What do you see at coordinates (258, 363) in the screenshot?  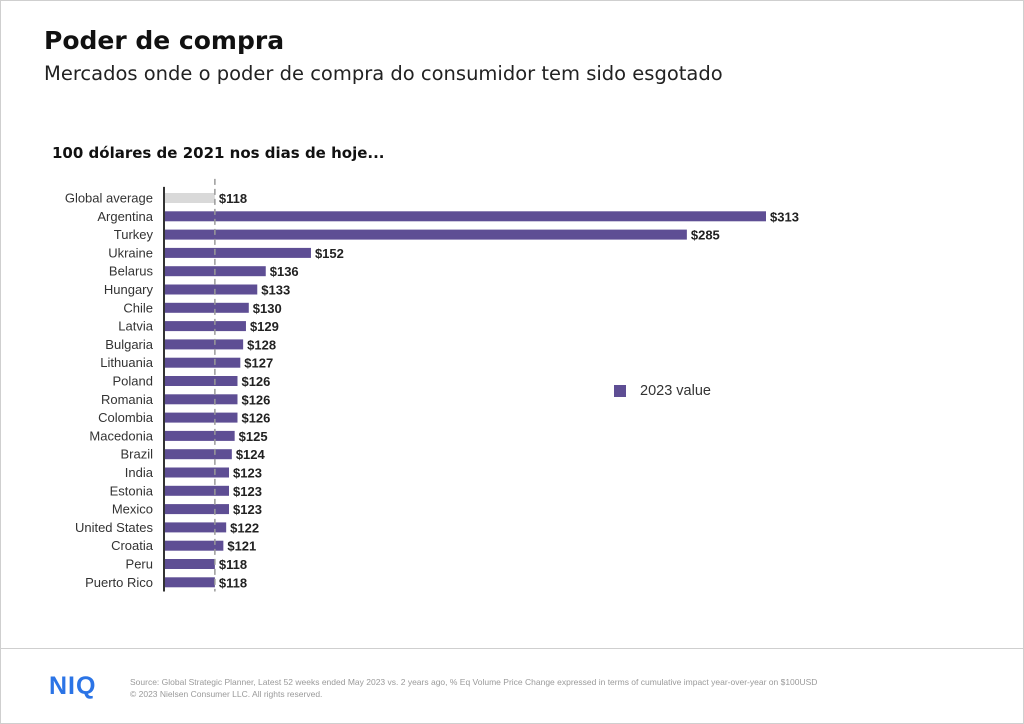 I see `value-label: $127` at bounding box center [258, 363].